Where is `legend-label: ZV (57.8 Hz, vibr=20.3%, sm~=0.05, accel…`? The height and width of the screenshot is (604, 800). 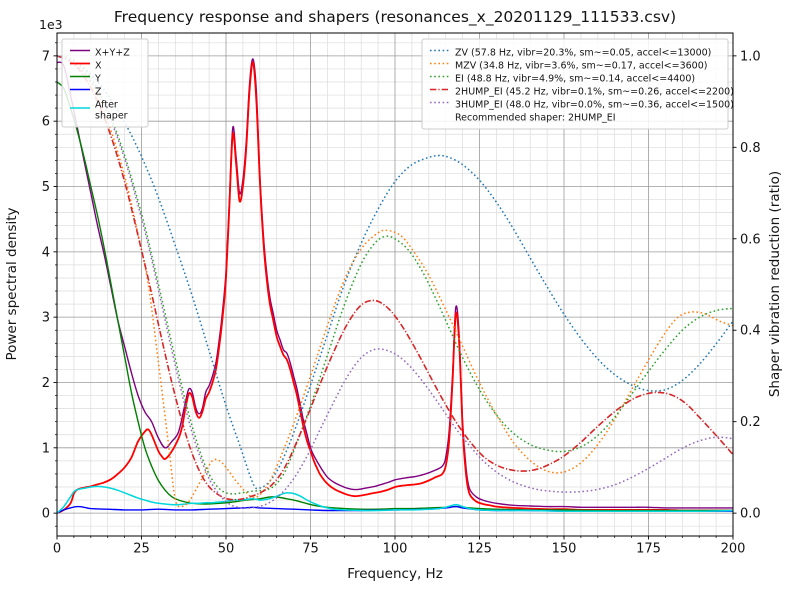 legend-label: ZV (57.8 Hz, vibr=20.3%, sm~=0.05, accel… is located at coordinates (583, 53).